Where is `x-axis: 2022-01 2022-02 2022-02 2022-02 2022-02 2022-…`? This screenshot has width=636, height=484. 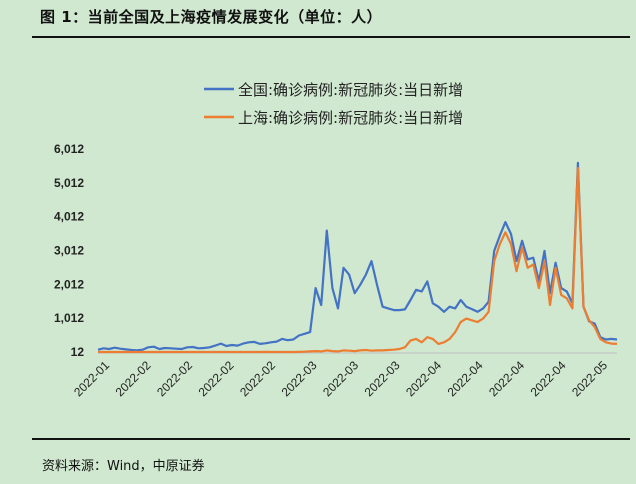 x-axis: 2022-01 2022-02 2022-02 2022-02 2022-02 2022-… is located at coordinates (344, 375).